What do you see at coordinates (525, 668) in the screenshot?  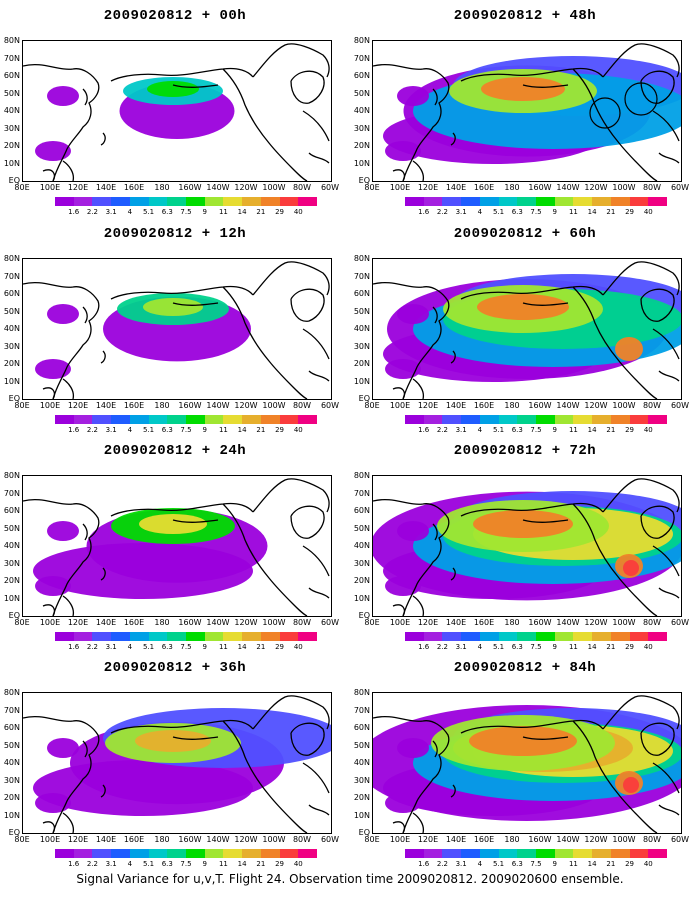 I see `panel-title: 2009020812 + 84h` at bounding box center [525, 668].